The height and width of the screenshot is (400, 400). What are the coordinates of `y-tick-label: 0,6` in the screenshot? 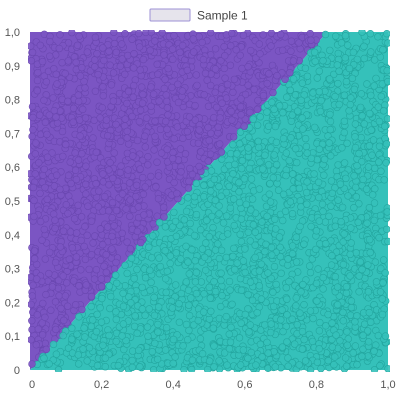 It's located at (12, 168).